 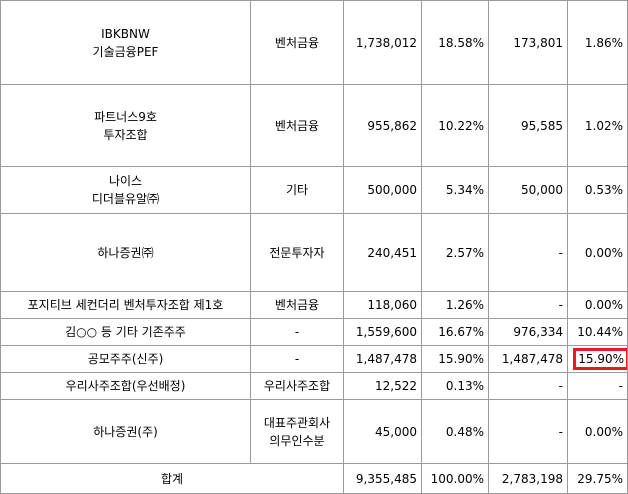 I want to click on shares-before-cell: 118,060, so click(x=382, y=305).